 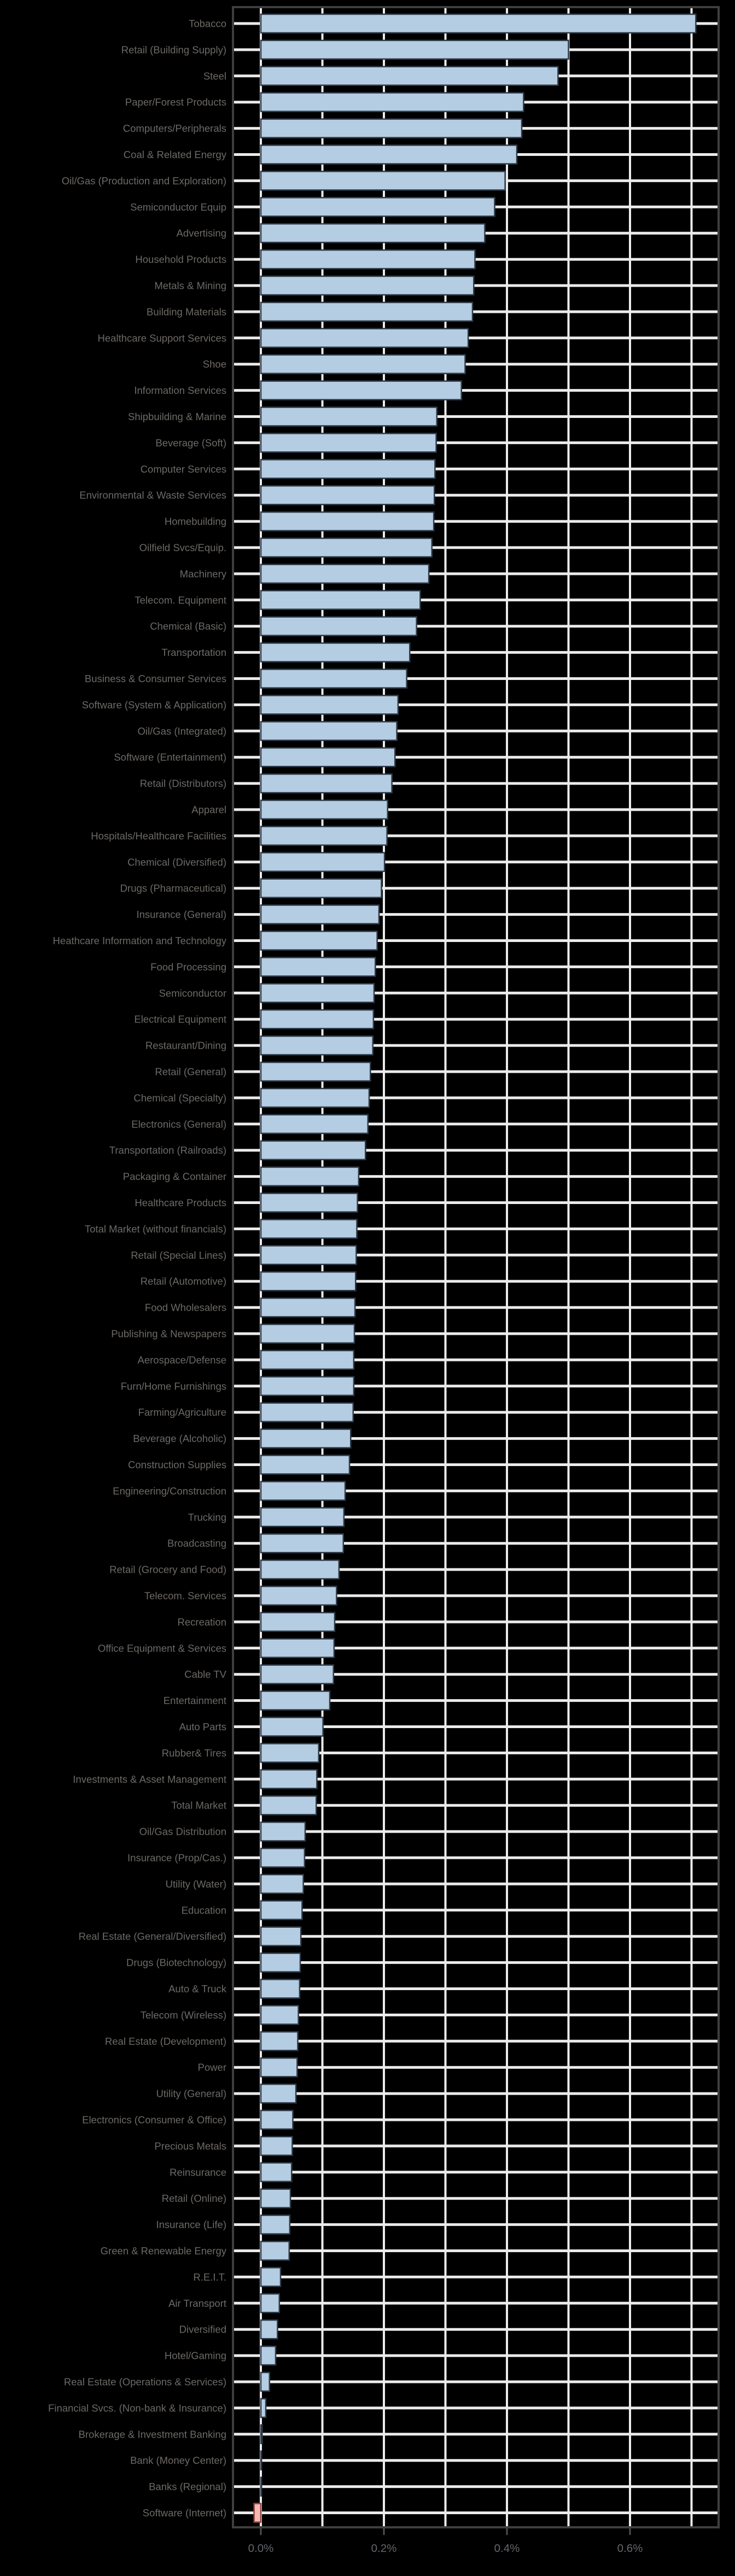 What do you see at coordinates (162, 1648) in the screenshot?
I see `category-label: Office Equipment & Services` at bounding box center [162, 1648].